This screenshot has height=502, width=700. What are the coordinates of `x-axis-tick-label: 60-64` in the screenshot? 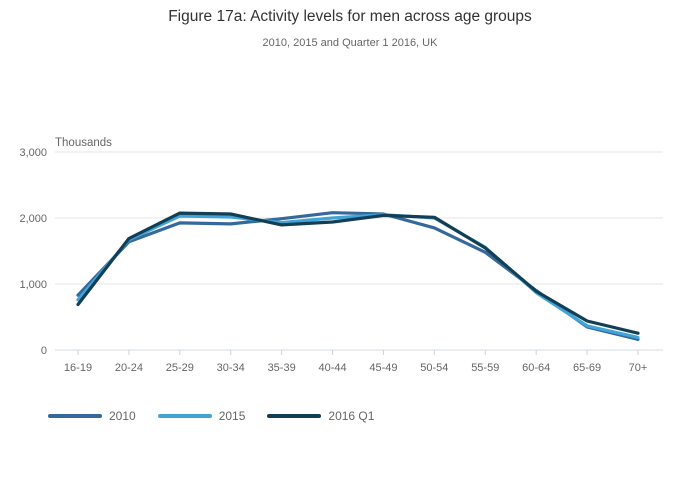 It's located at (536, 368).